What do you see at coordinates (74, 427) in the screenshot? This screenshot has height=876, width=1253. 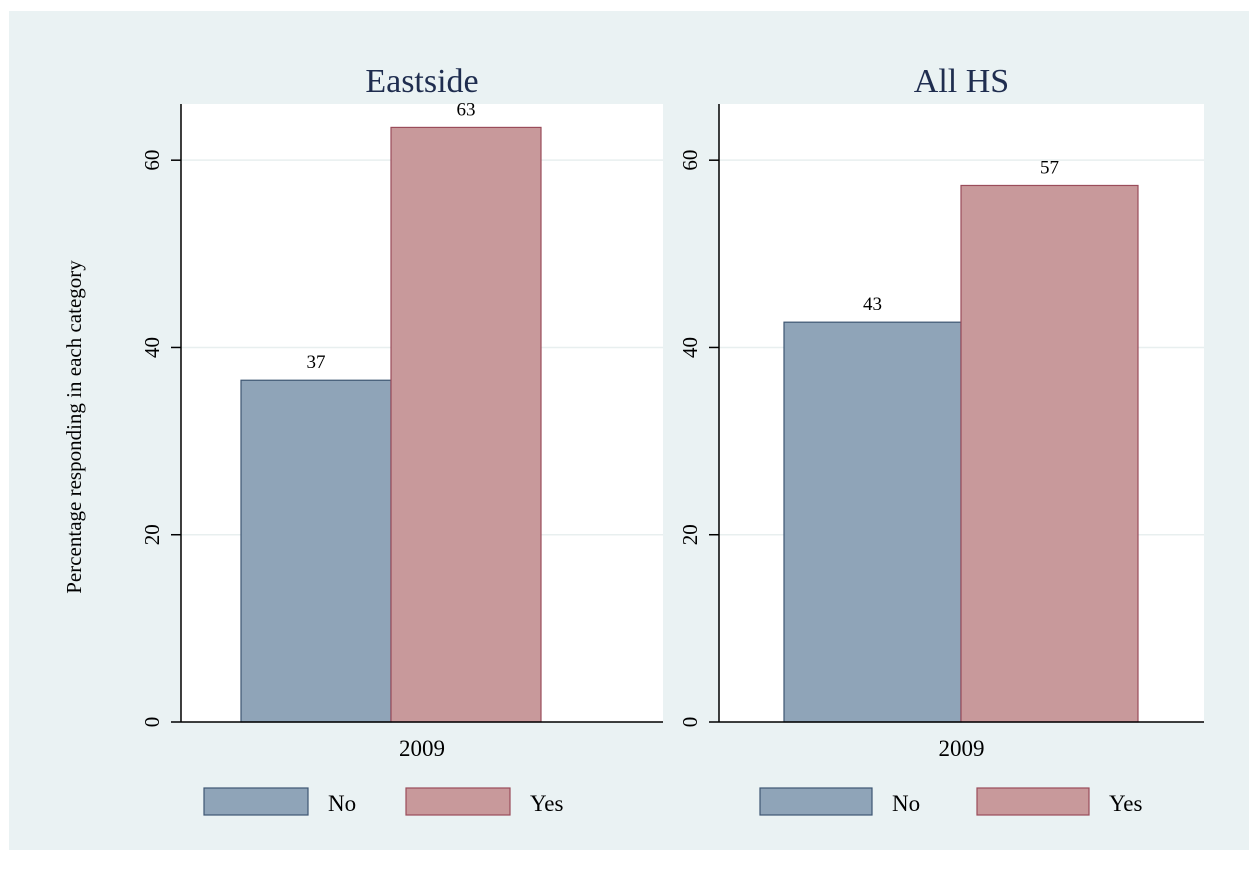 I see `y-axis-label: Percentage responding in each category` at bounding box center [74, 427].